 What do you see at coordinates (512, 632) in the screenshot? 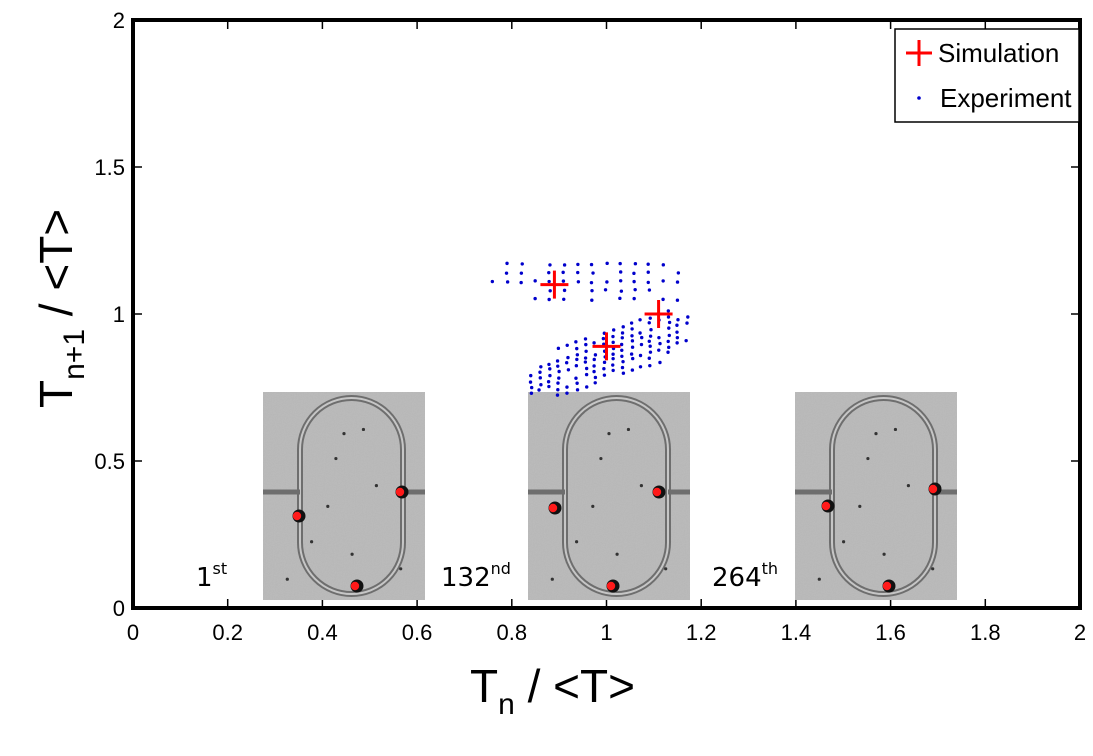
I see `x-tick-label: 0.8` at bounding box center [512, 632].